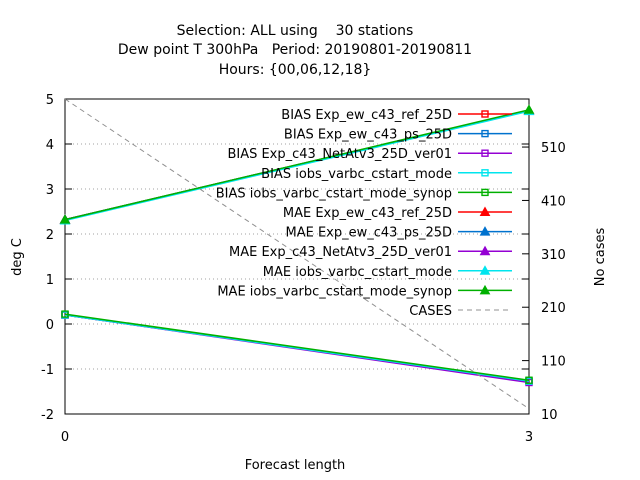 The image size is (640, 480). What do you see at coordinates (50, 235) in the screenshot?
I see `y-tick-label: 2` at bounding box center [50, 235].